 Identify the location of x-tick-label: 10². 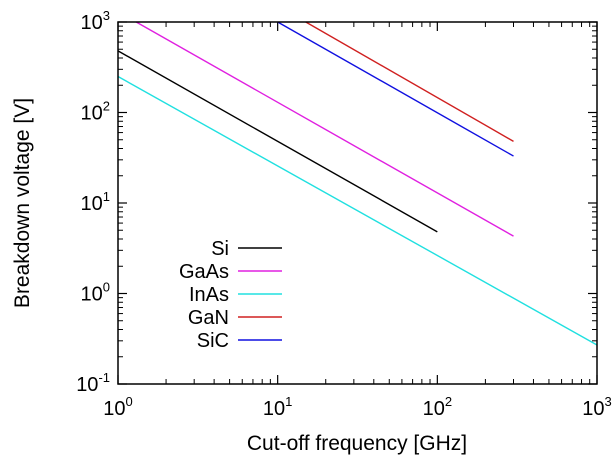
(437, 407).